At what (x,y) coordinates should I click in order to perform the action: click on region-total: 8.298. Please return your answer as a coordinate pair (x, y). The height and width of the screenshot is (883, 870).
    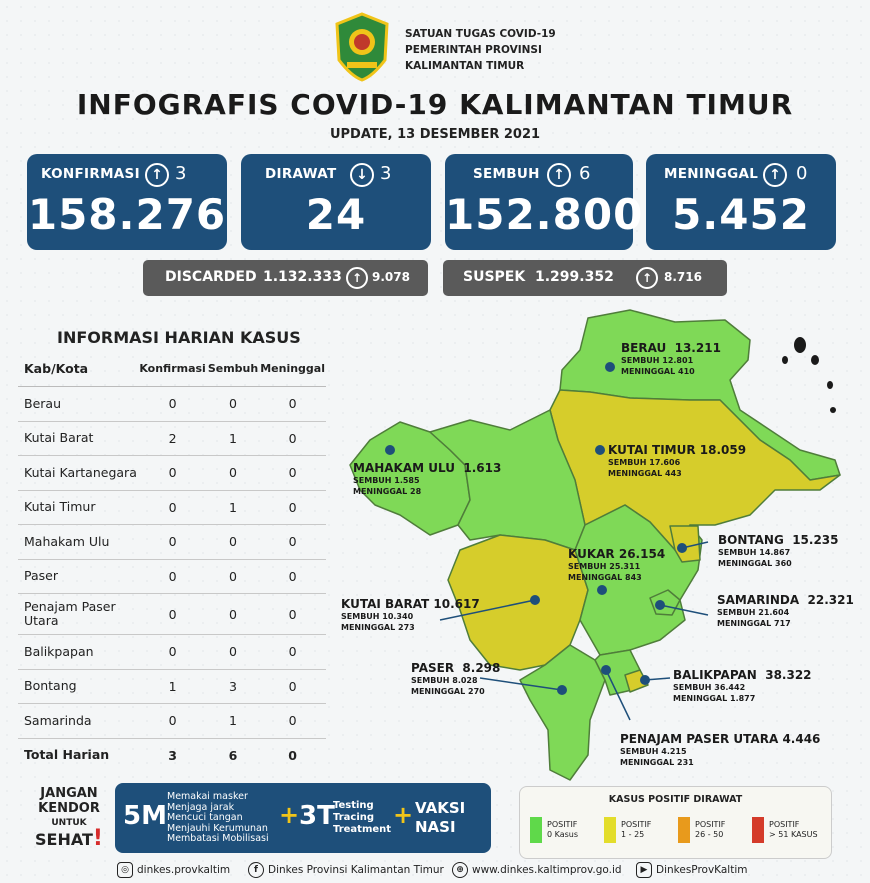
    Looking at the image, I should click on (481, 668).